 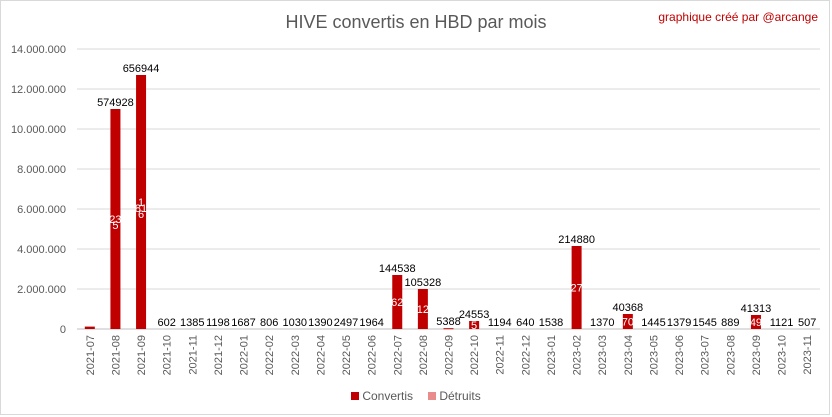 I want to click on inner-data-label: 49, so click(x=756, y=323).